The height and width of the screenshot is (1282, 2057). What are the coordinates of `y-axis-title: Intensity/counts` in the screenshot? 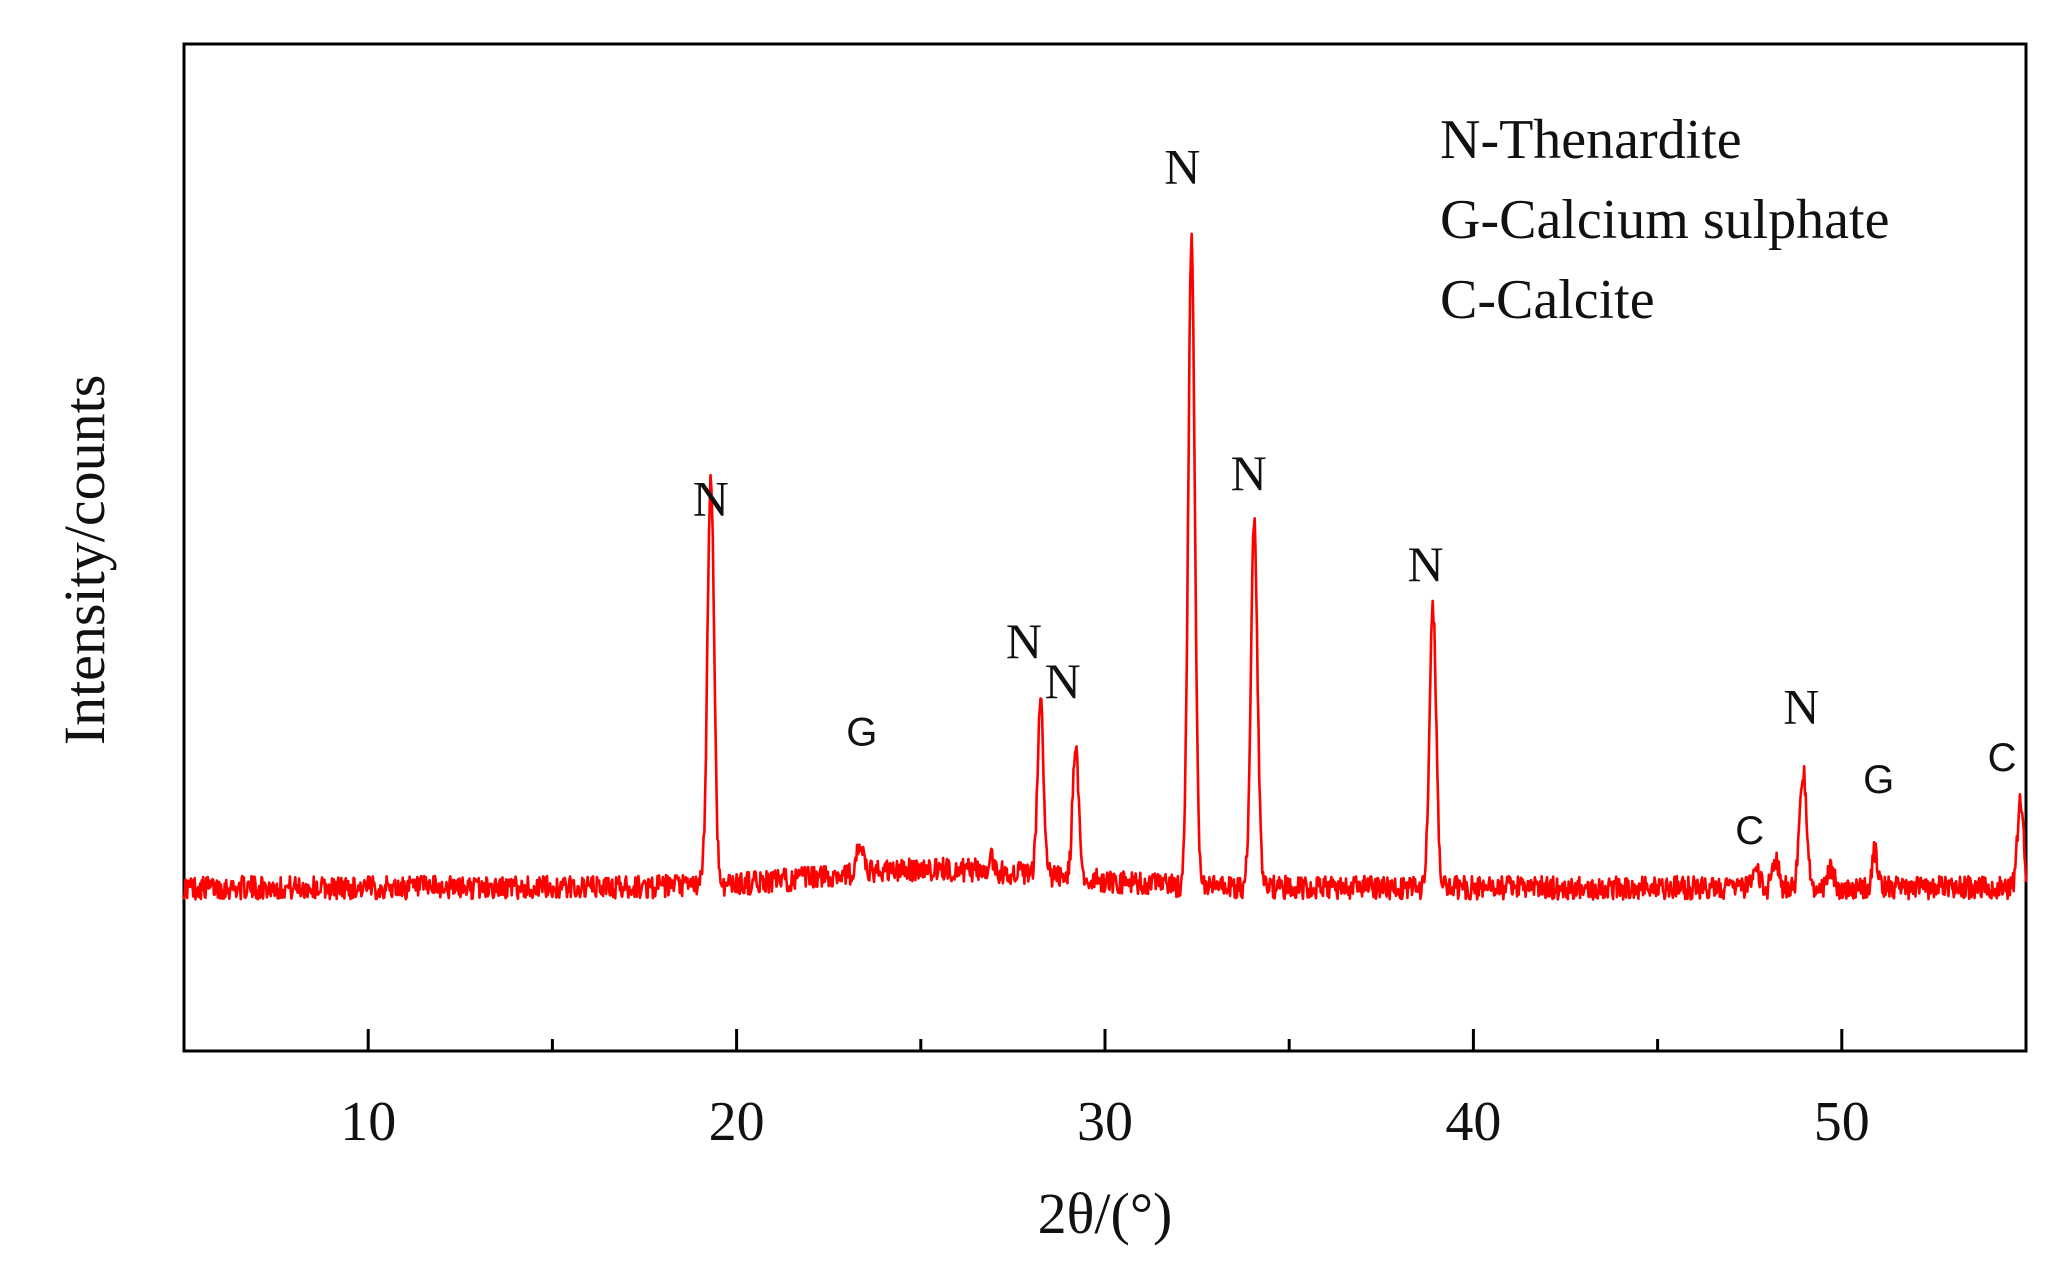 It's located at (84, 560).